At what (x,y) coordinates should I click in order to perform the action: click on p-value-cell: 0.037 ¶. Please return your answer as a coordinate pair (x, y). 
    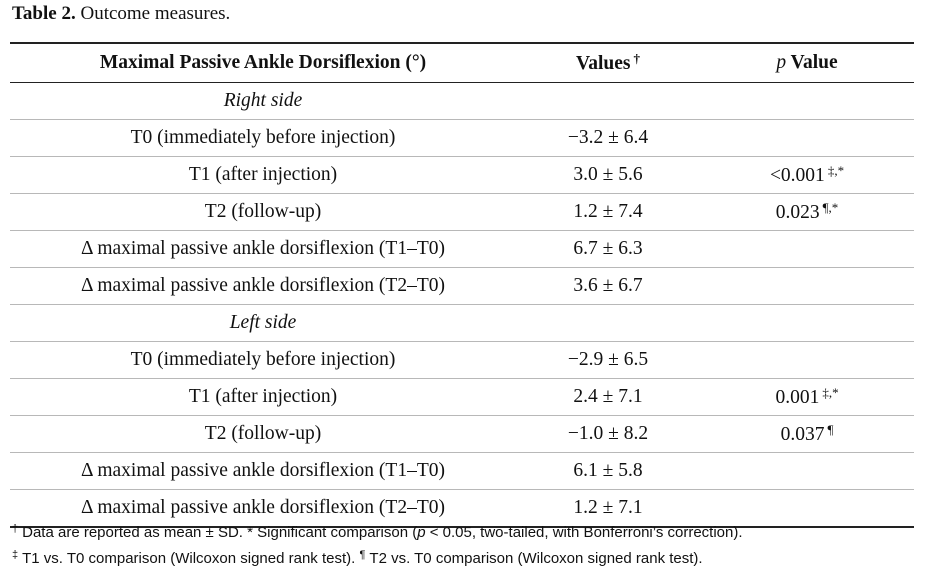
    Looking at the image, I should click on (807, 434).